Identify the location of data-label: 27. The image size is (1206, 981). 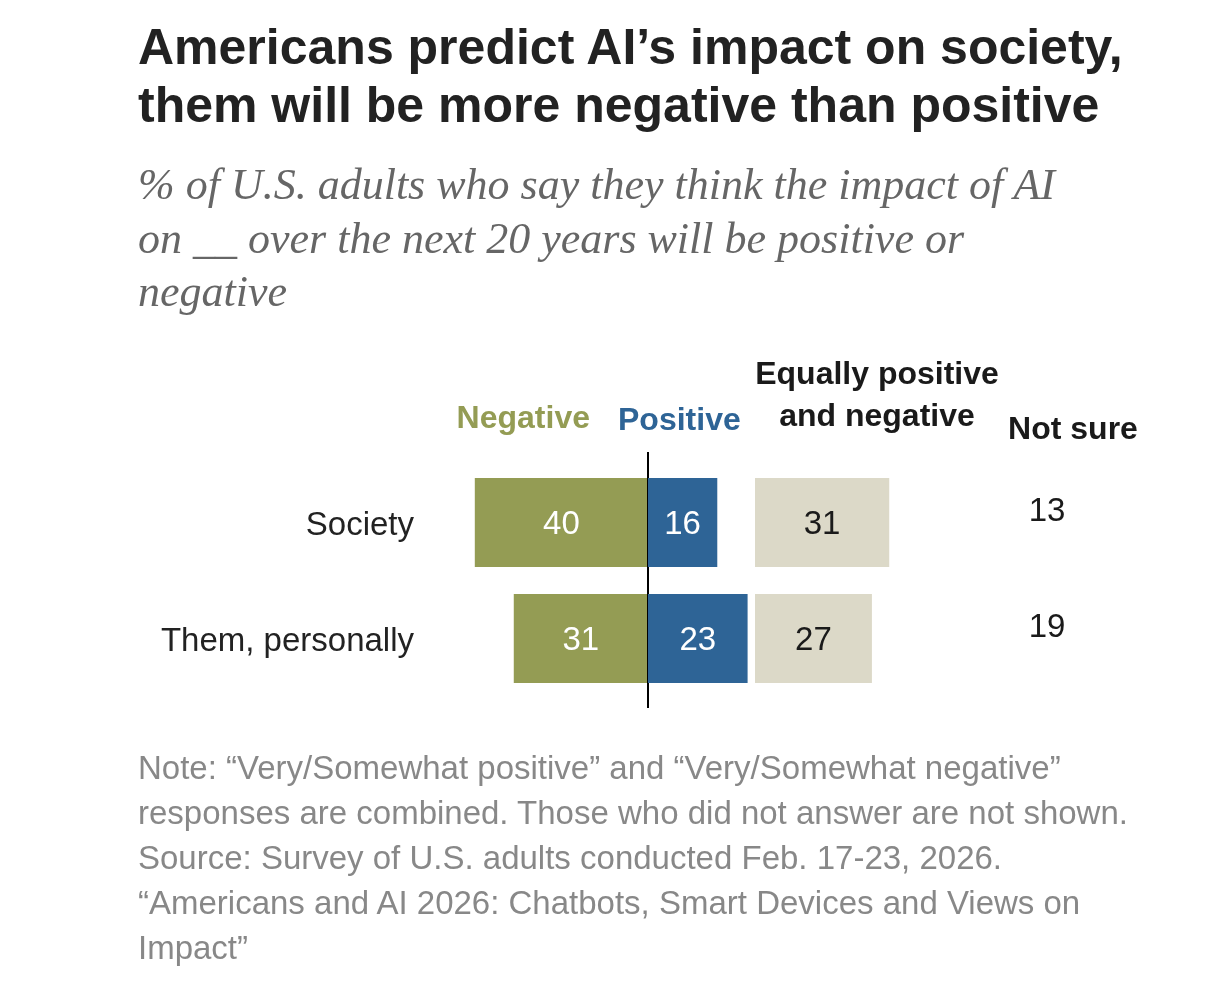
(813, 638).